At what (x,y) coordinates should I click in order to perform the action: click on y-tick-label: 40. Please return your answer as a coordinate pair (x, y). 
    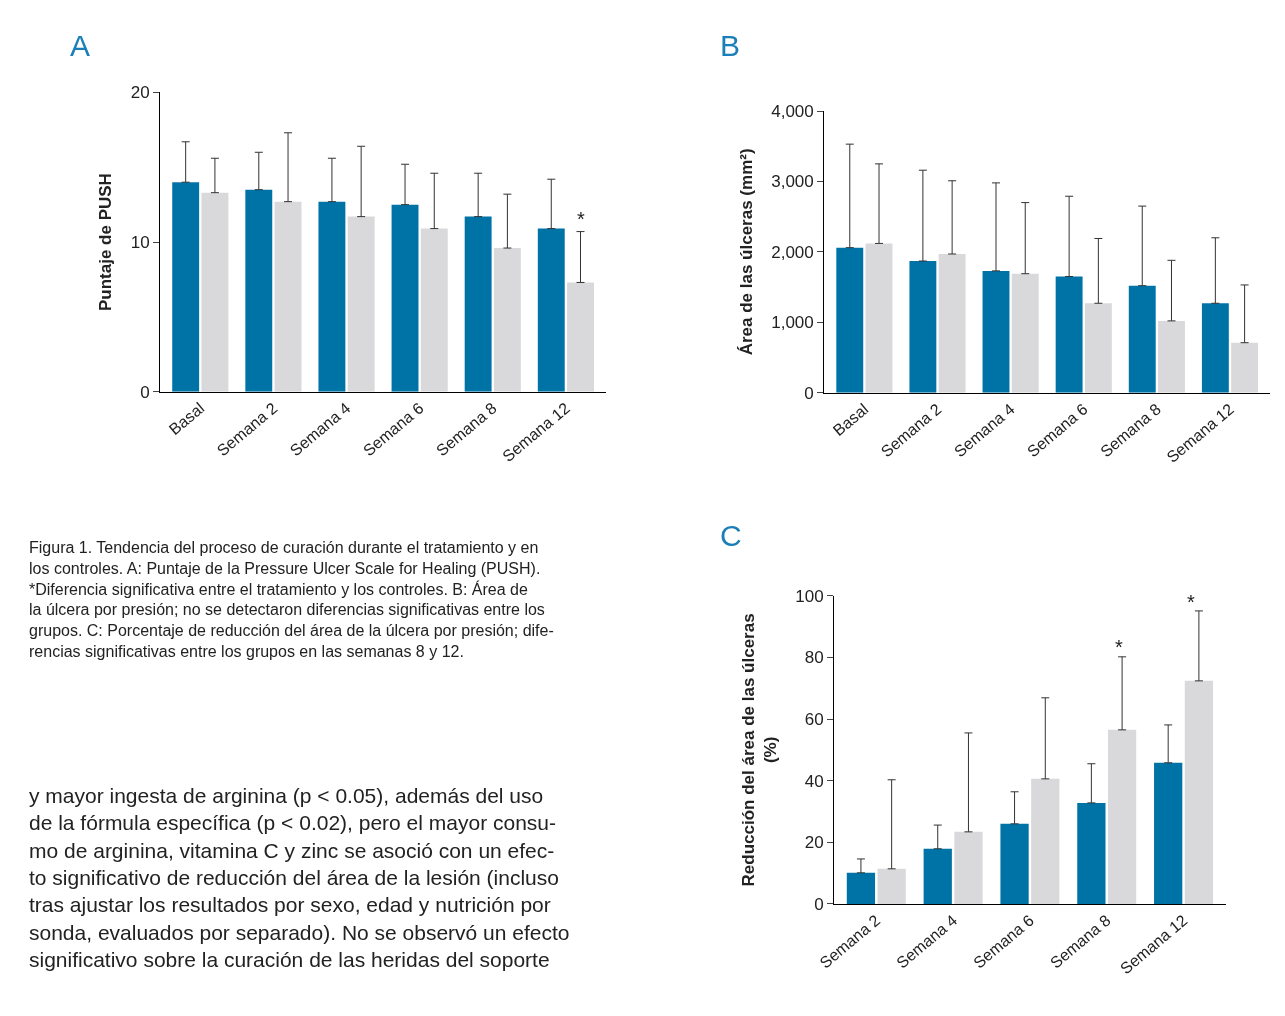
    Looking at the image, I should click on (814, 781).